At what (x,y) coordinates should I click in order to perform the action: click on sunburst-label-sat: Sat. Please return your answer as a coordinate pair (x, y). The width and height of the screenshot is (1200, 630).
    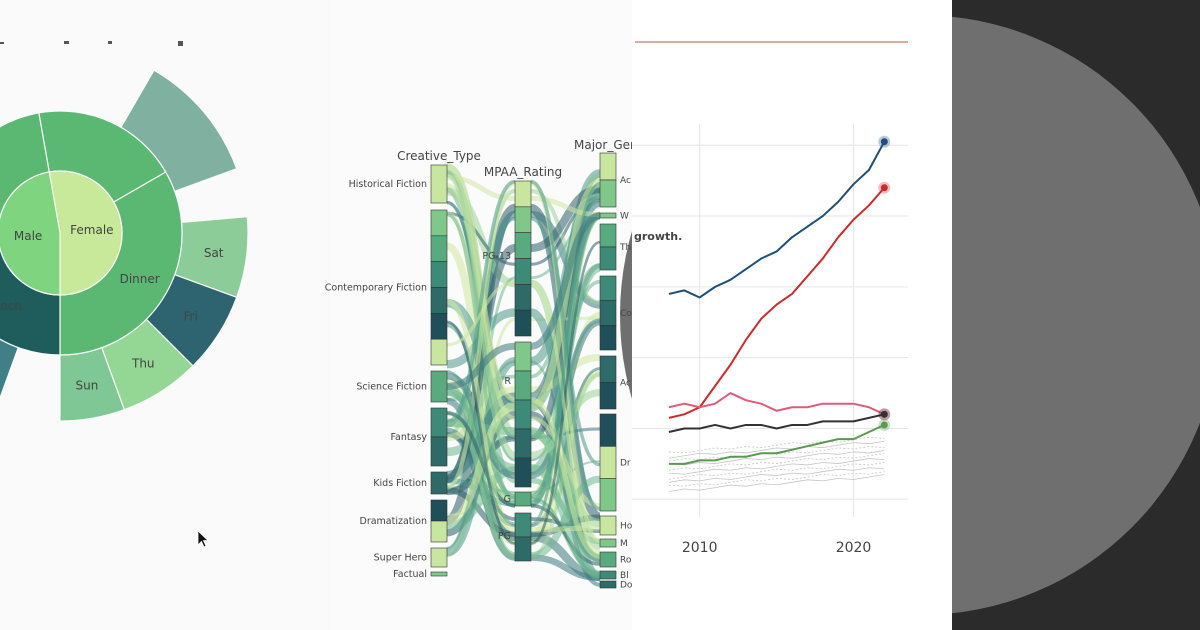
    Looking at the image, I should click on (214, 253).